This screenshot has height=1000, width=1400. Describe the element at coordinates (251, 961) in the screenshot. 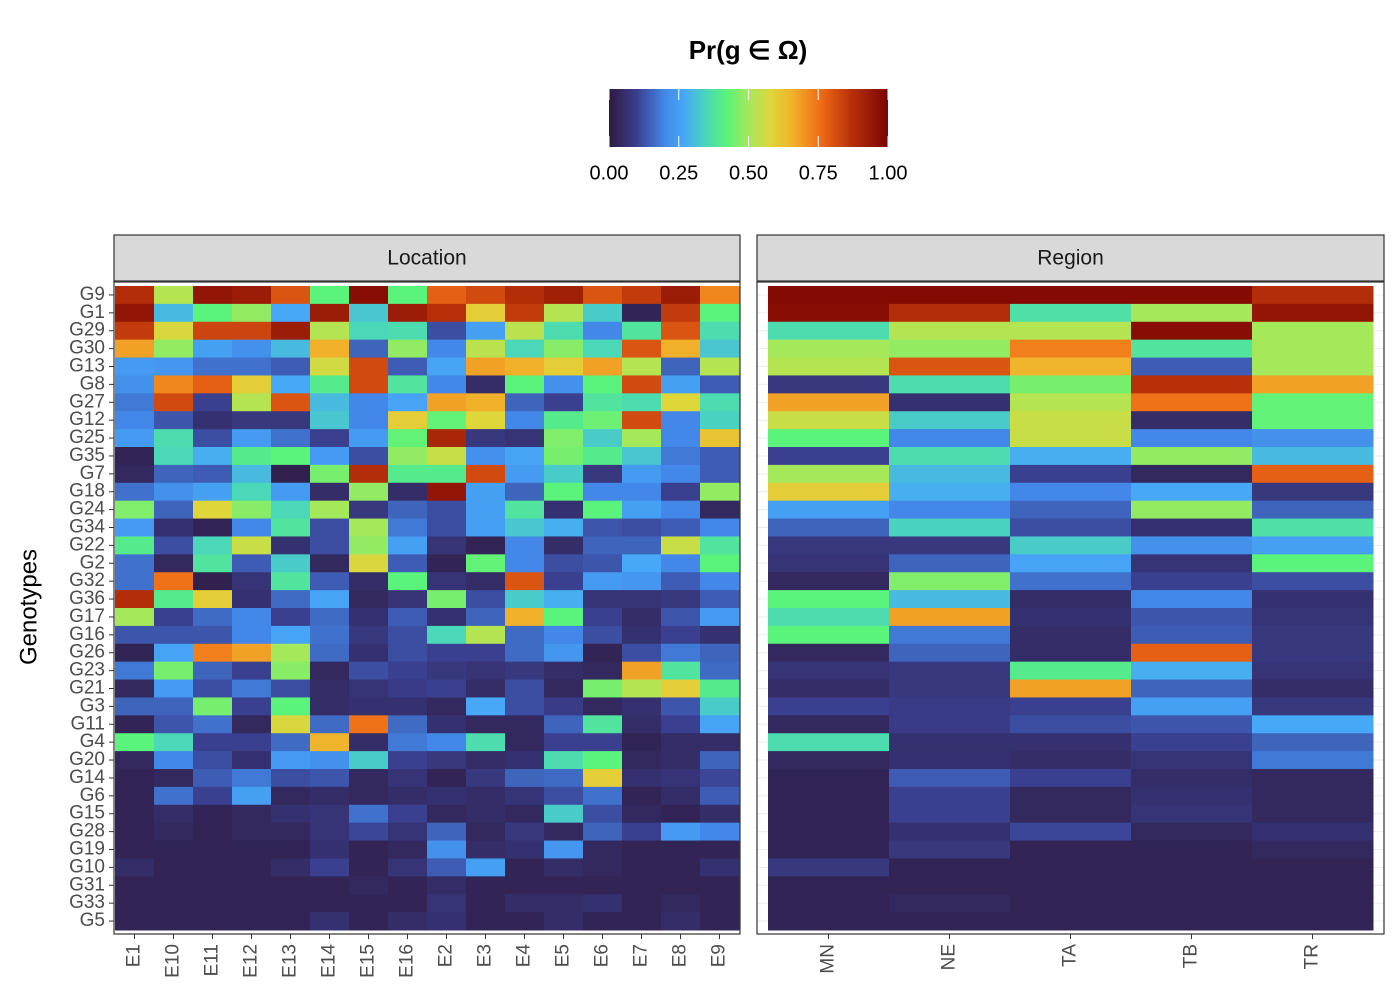

I see `x-tick-label: E12` at that location.